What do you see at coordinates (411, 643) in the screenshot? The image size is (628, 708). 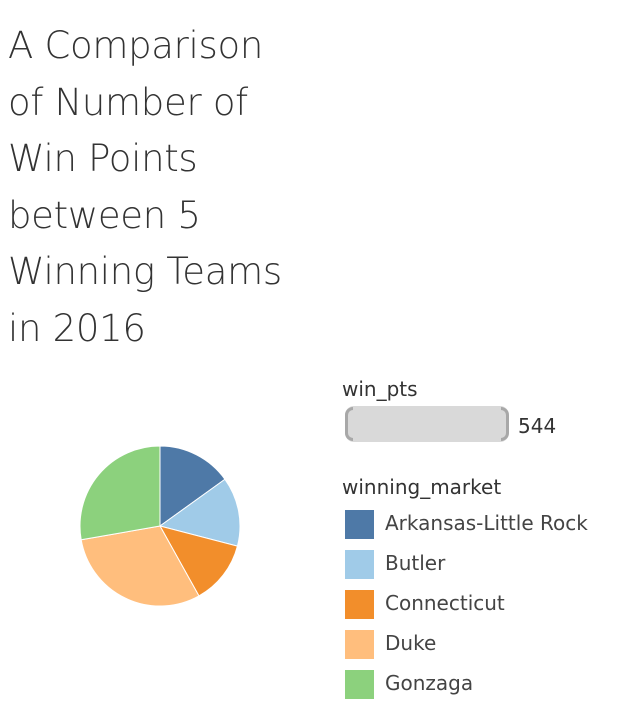 I see `legend-label: Duke` at bounding box center [411, 643].